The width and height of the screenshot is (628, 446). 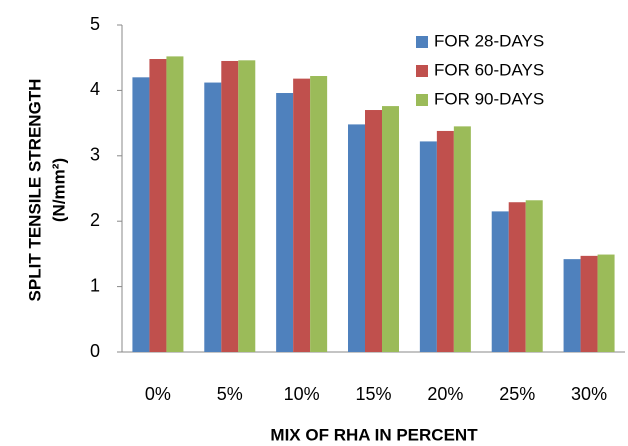 I want to click on y-tick-label: 5, so click(x=95, y=24).